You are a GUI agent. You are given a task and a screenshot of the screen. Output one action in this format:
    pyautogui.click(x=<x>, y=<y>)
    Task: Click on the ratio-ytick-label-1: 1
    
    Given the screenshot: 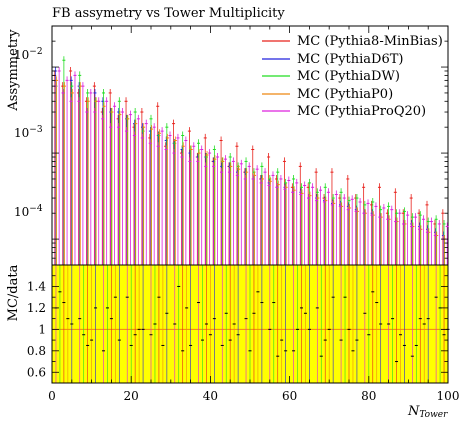 What is the action you would take?
    pyautogui.click(x=42, y=329)
    